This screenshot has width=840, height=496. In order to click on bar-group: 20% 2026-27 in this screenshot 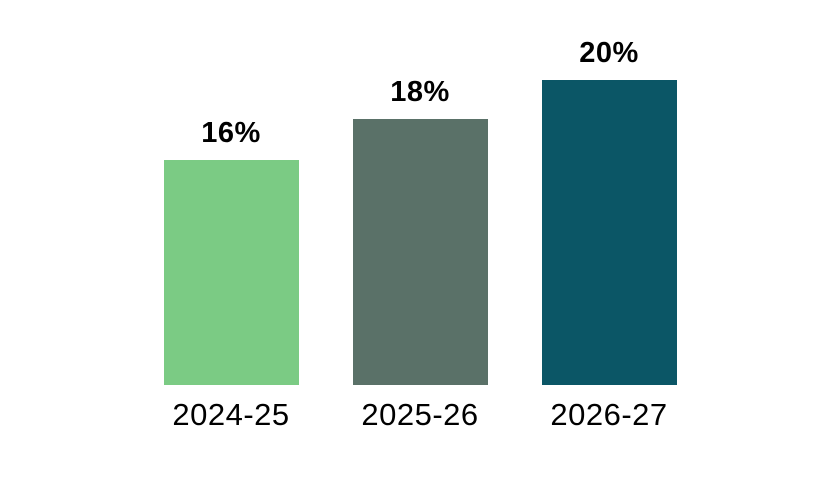, I will do `click(609, 234)`.